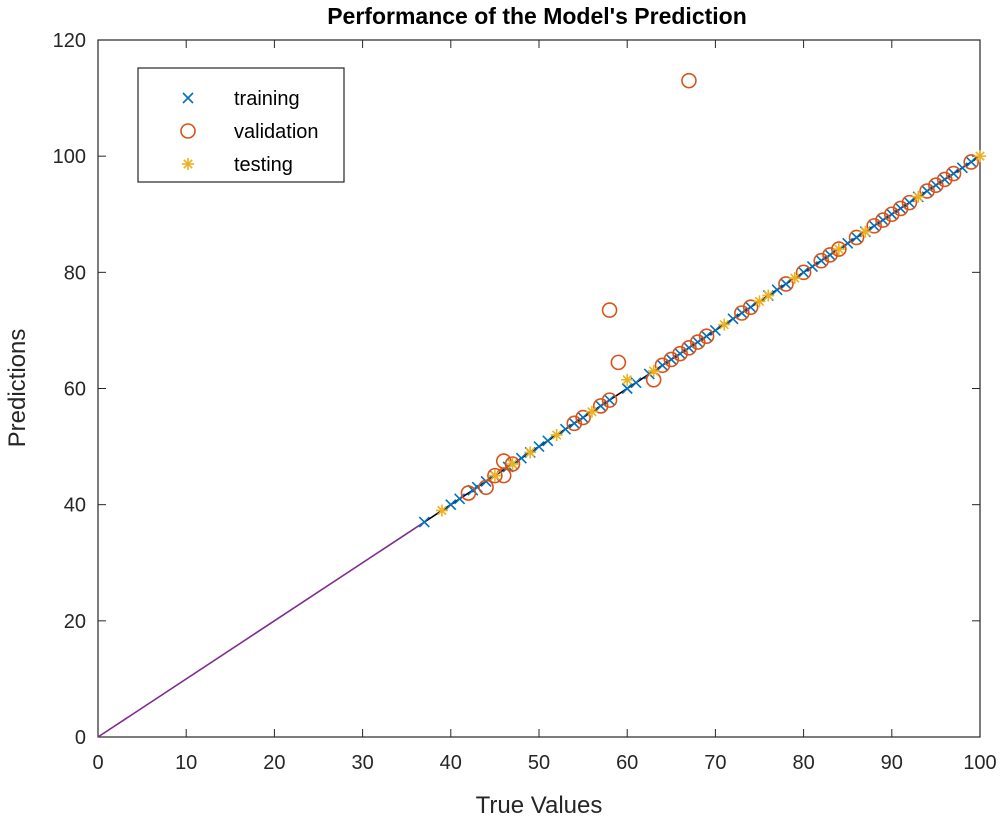  Describe the element at coordinates (241, 125) in the screenshot. I see `legend-box` at that location.